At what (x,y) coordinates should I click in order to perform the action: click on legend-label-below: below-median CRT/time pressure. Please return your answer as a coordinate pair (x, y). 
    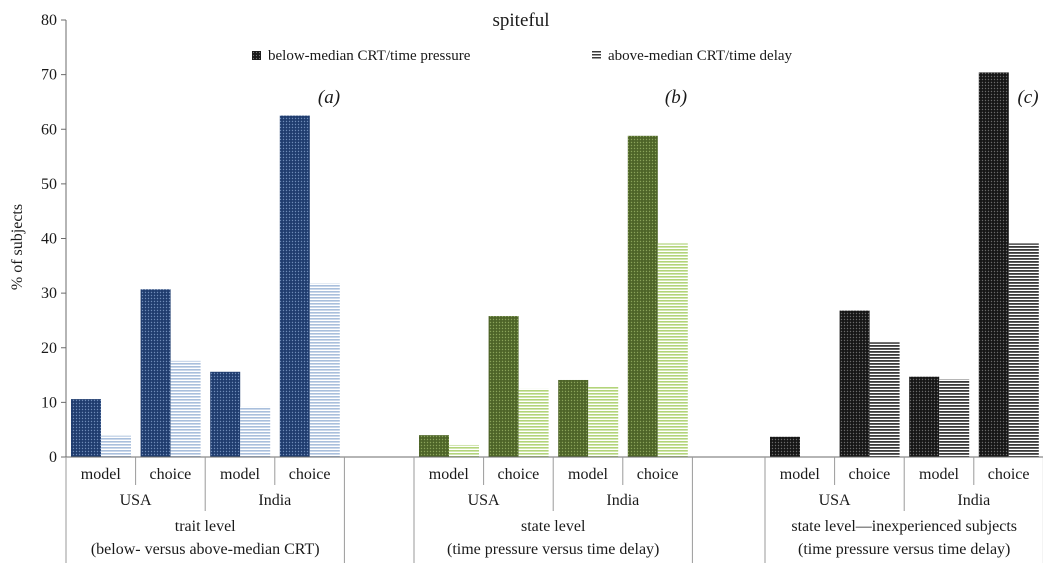
    Looking at the image, I should click on (369, 56).